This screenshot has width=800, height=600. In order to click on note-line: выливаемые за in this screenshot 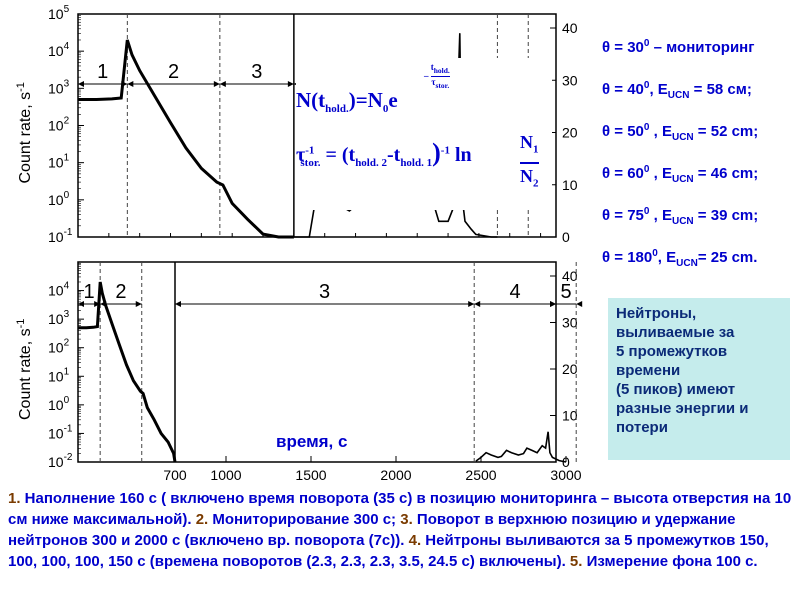, I will do `click(675, 332)`.